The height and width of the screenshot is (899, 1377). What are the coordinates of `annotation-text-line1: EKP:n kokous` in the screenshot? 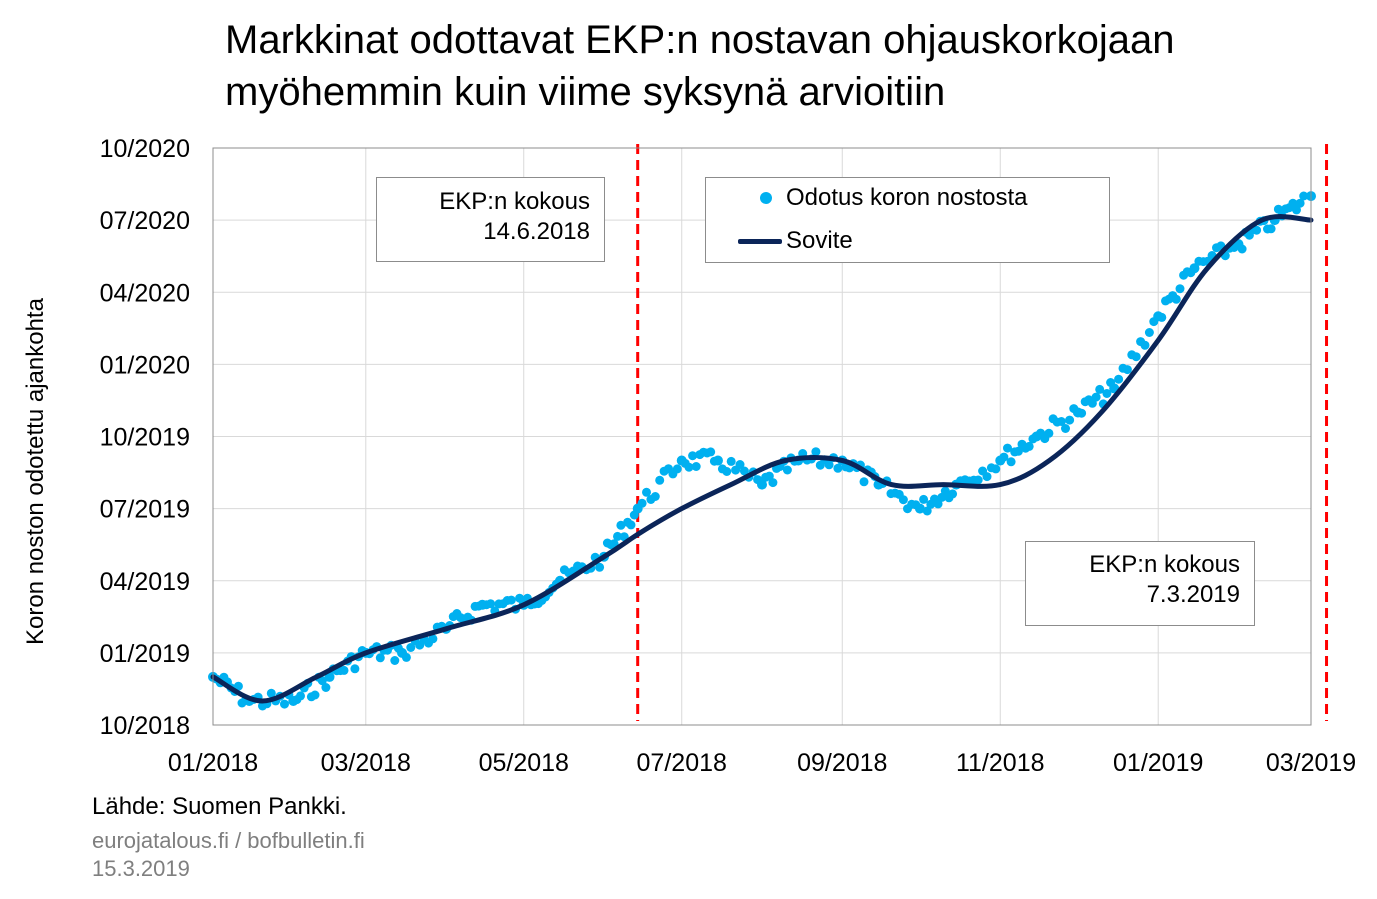 It's located at (514, 201).